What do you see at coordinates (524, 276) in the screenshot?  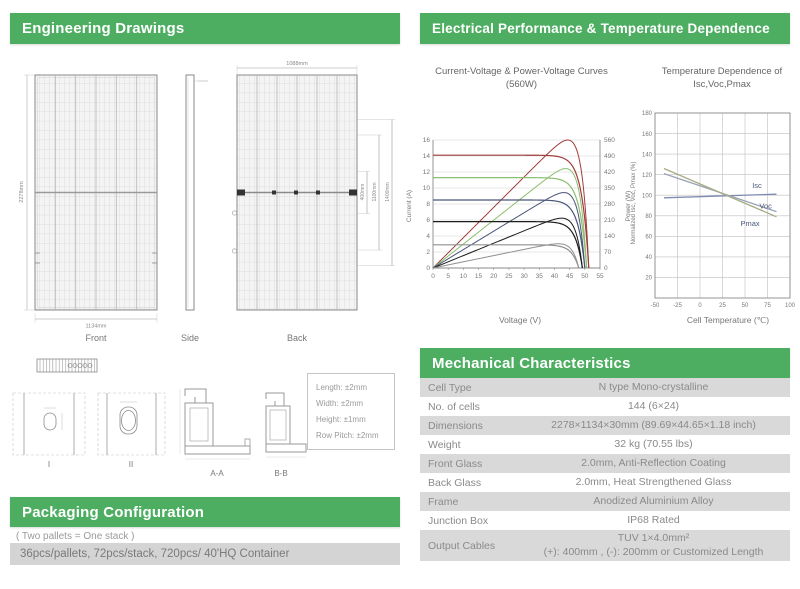 I see `tick-label: 30` at bounding box center [524, 276].